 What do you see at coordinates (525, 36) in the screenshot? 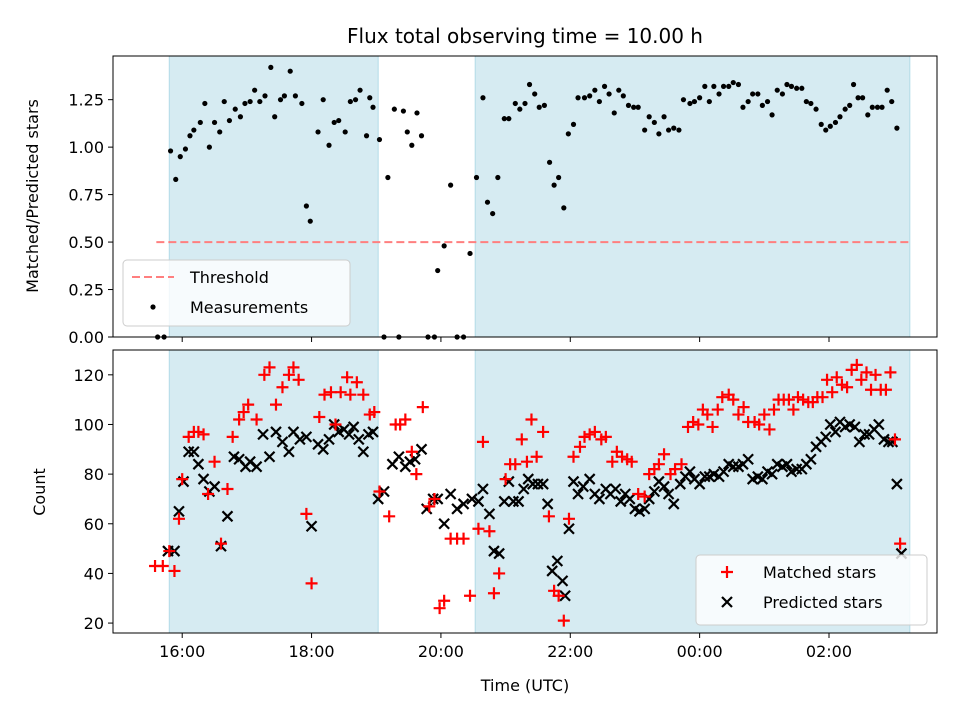
I see `chart-title: Flux total observing time = 10.00 h` at bounding box center [525, 36].